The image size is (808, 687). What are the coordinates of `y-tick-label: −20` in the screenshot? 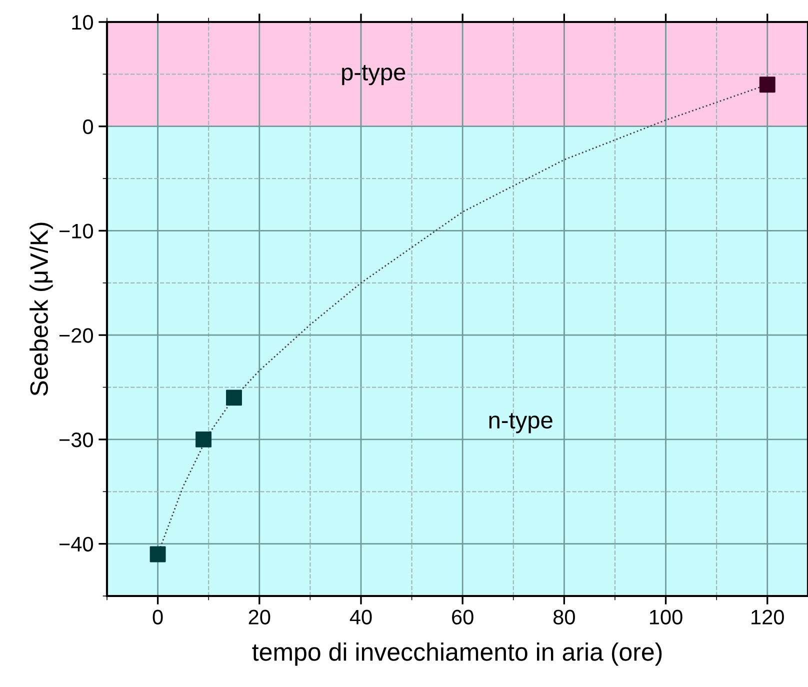 It's located at (76, 335).